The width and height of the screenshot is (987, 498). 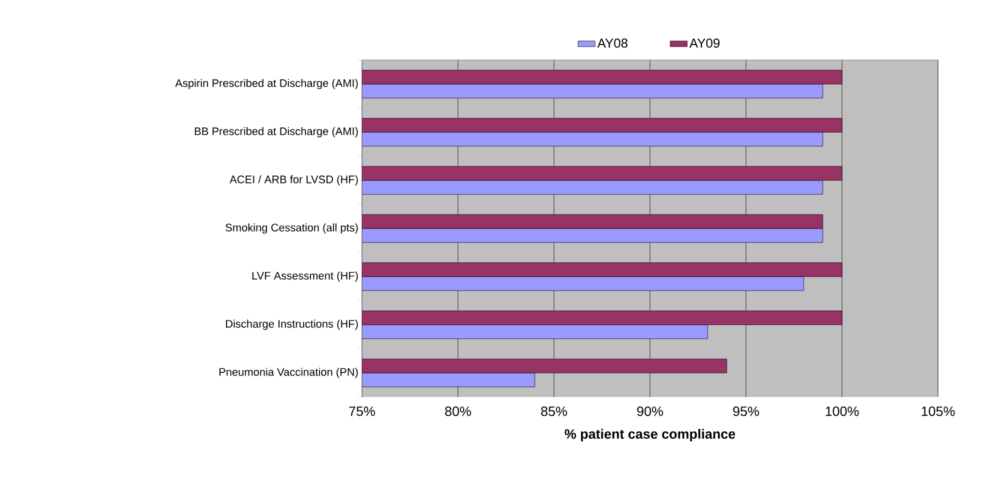 What do you see at coordinates (938, 411) in the screenshot?
I see `x-tick-label: 105%` at bounding box center [938, 411].